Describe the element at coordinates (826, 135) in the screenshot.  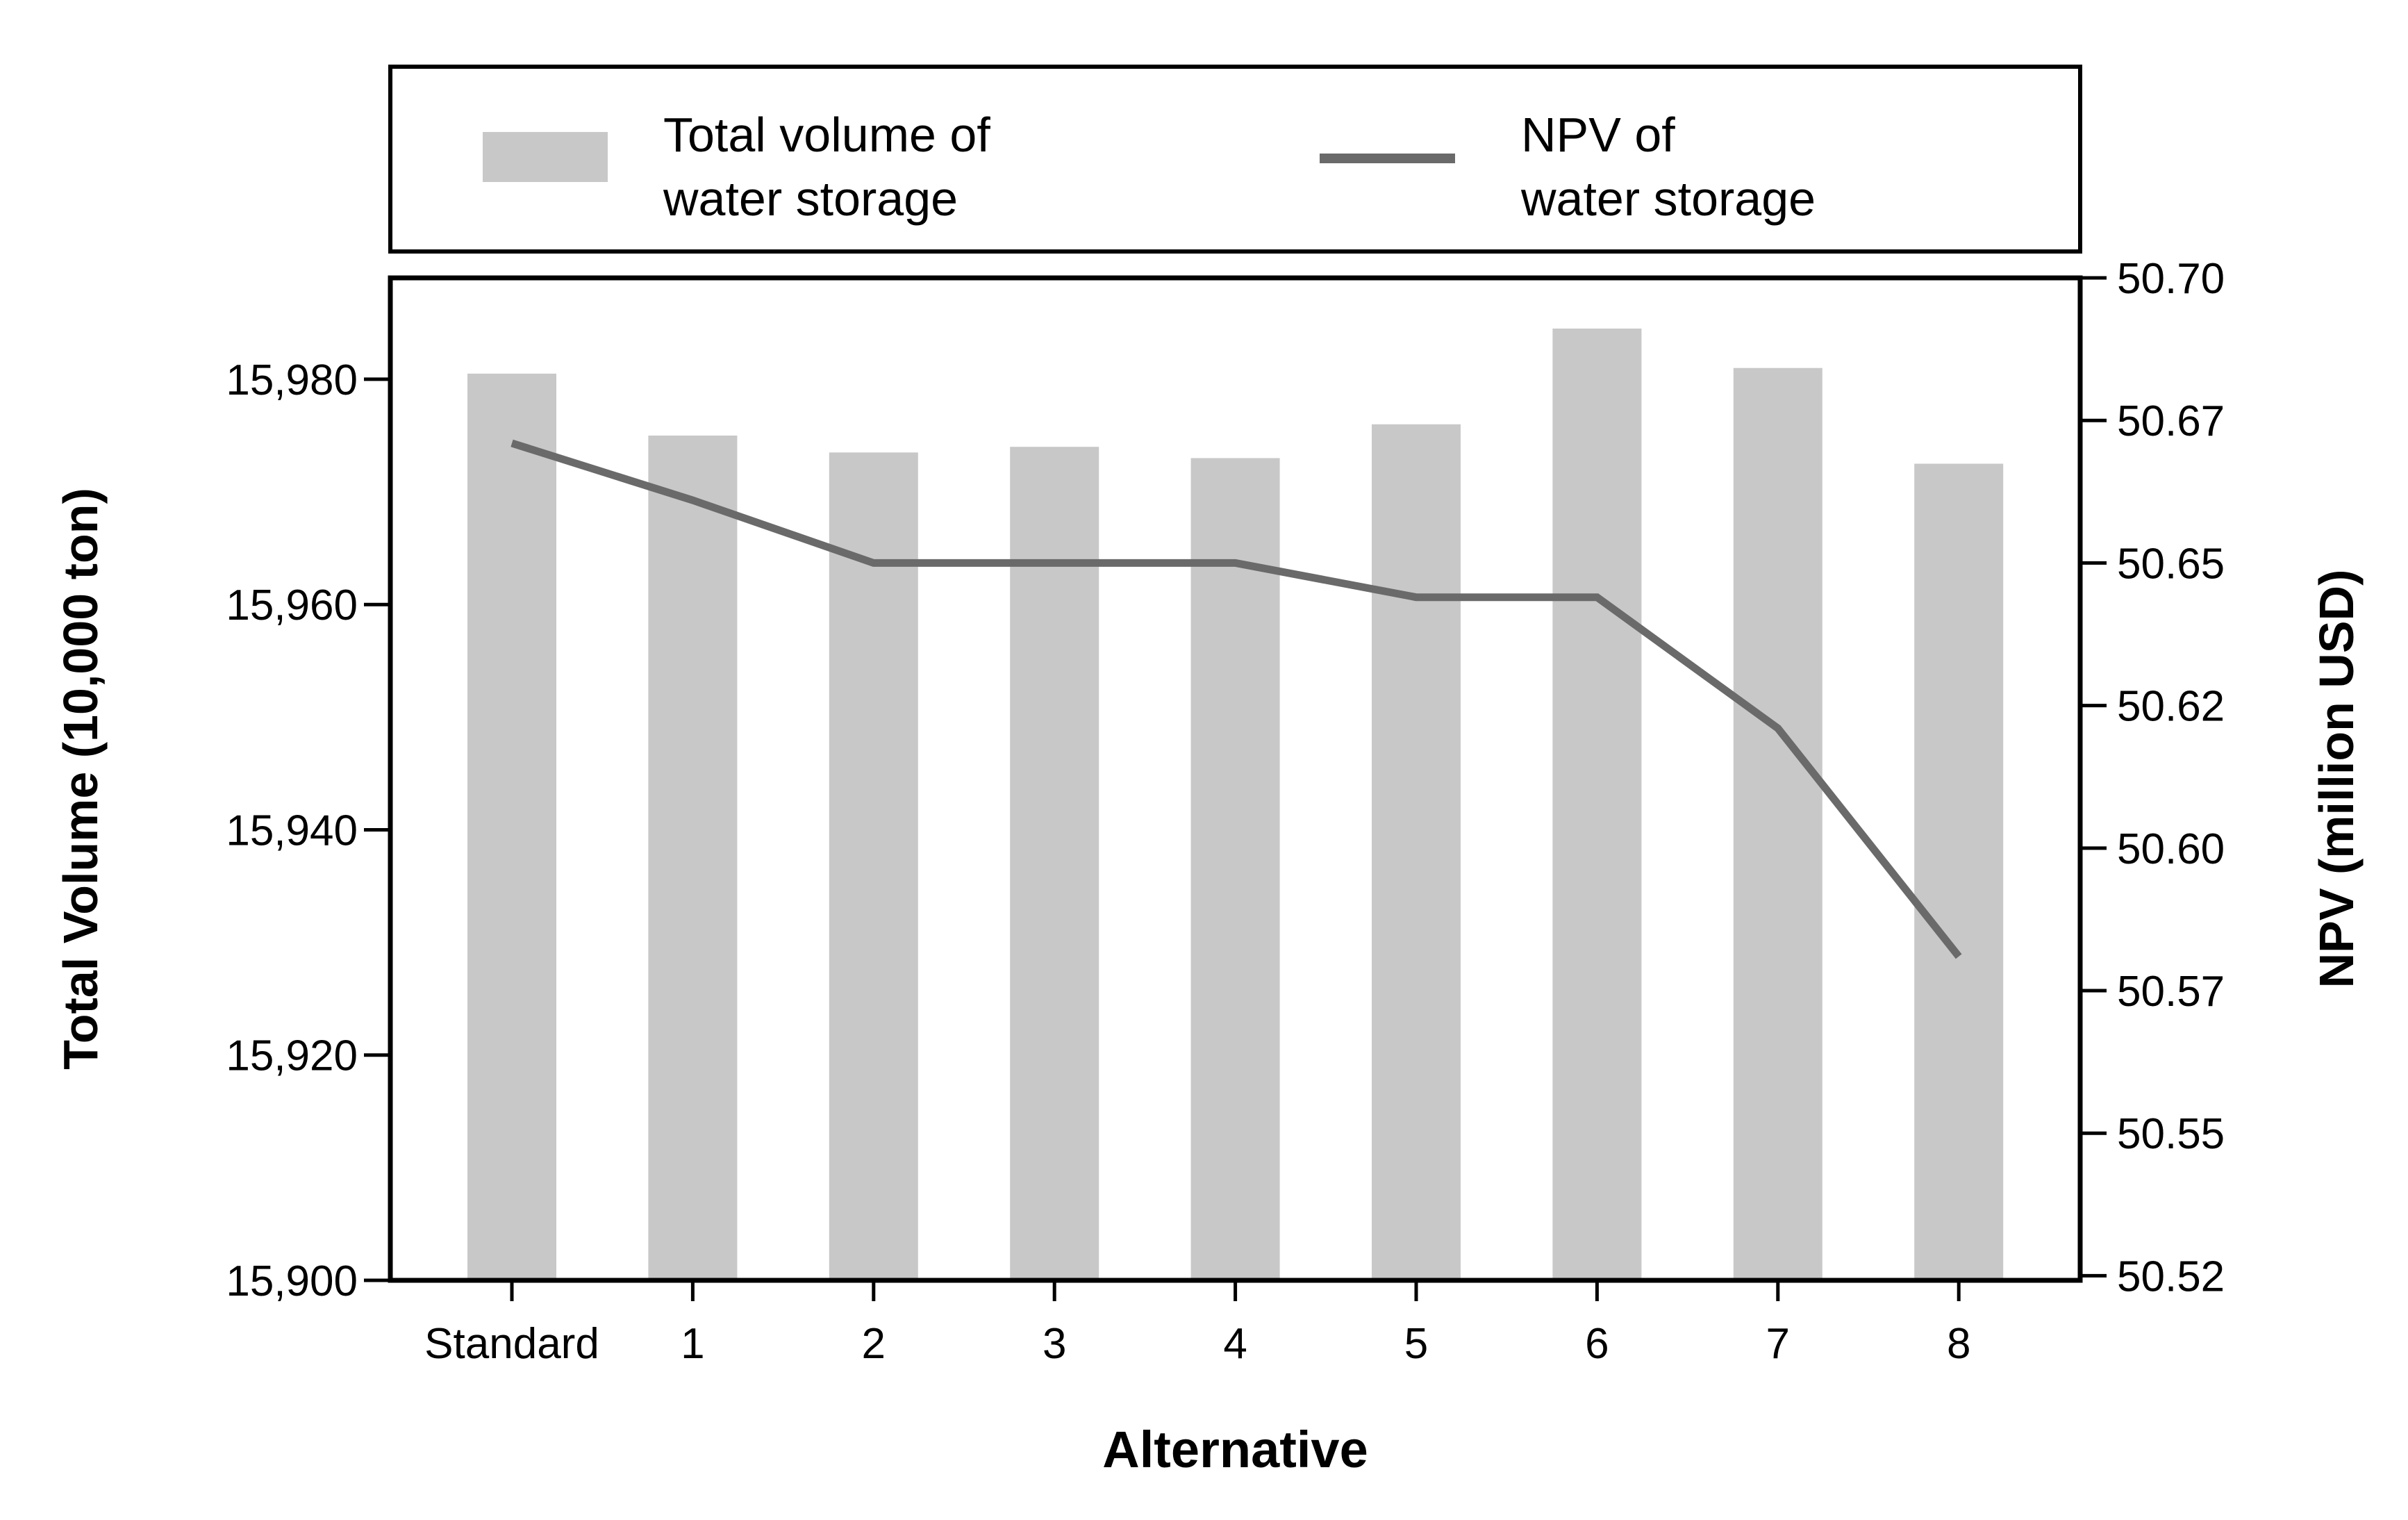
I see `legend-label-line: Total volume of` at that location.